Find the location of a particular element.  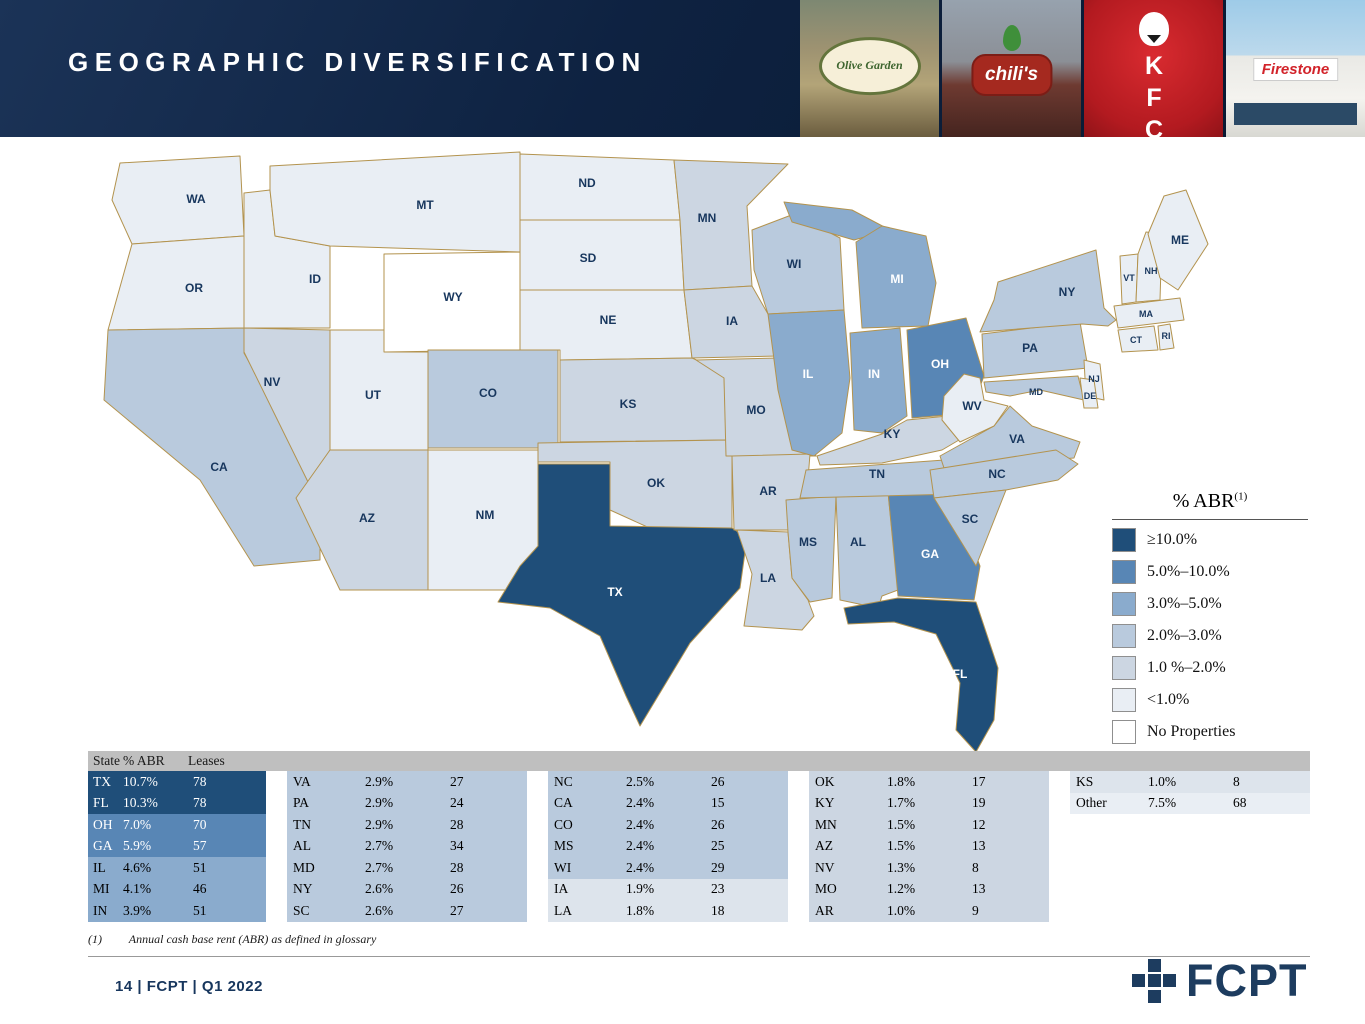

cell-abr: 7.5% is located at coordinates (1162, 803).